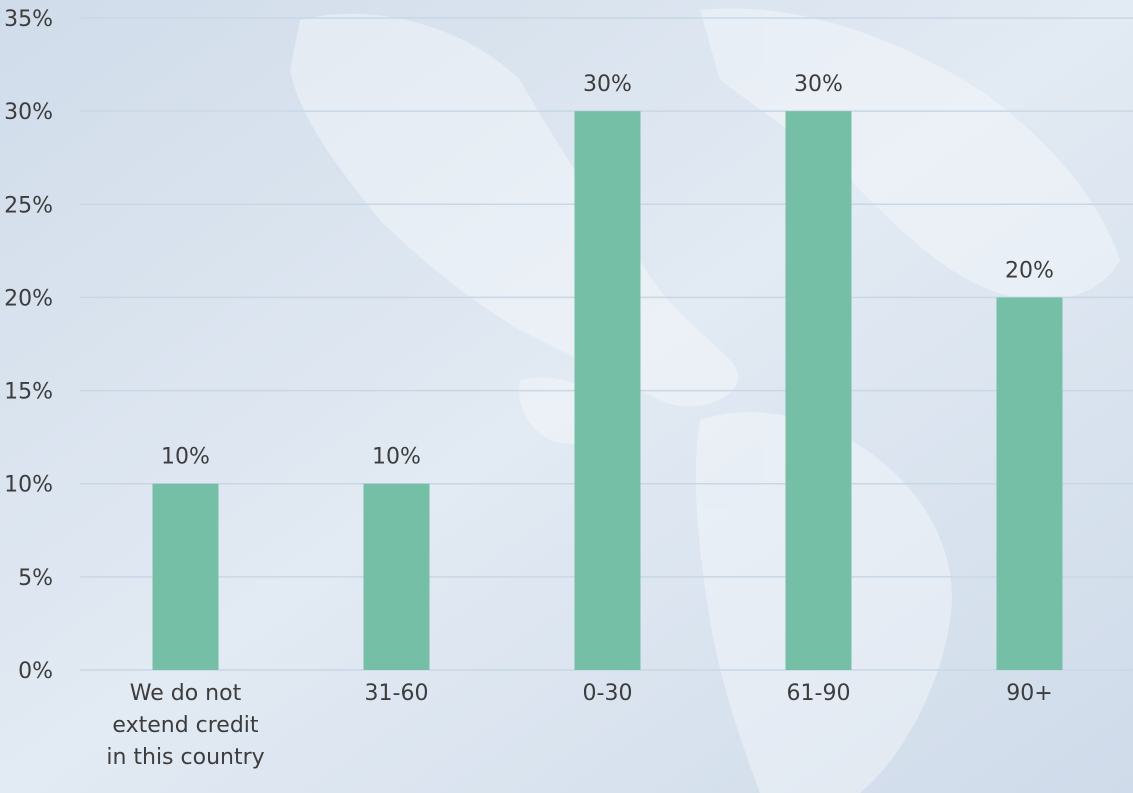 The height and width of the screenshot is (793, 1133). What do you see at coordinates (35, 671) in the screenshot?
I see `y-tick-label: 0%` at bounding box center [35, 671].